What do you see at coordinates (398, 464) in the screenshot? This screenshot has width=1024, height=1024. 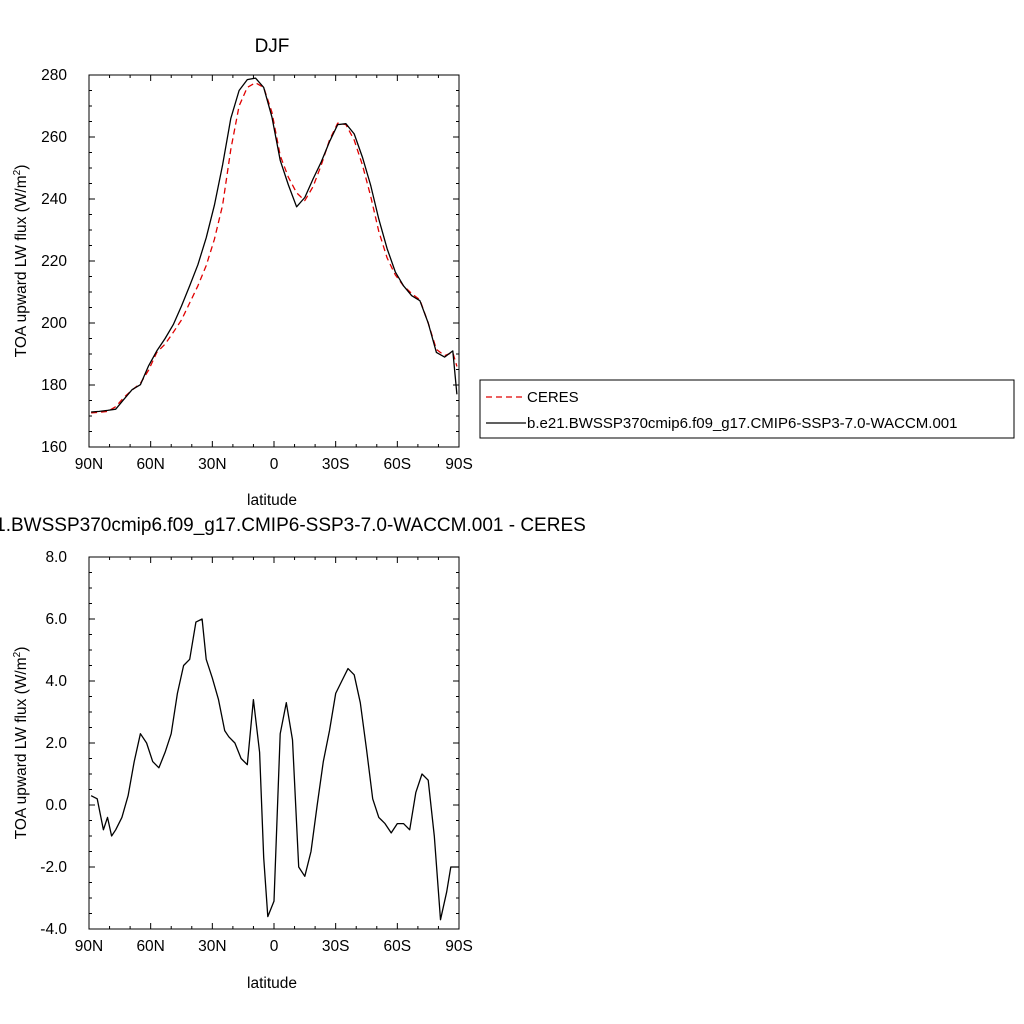 I see `top-x-tick-label: 60S` at bounding box center [398, 464].